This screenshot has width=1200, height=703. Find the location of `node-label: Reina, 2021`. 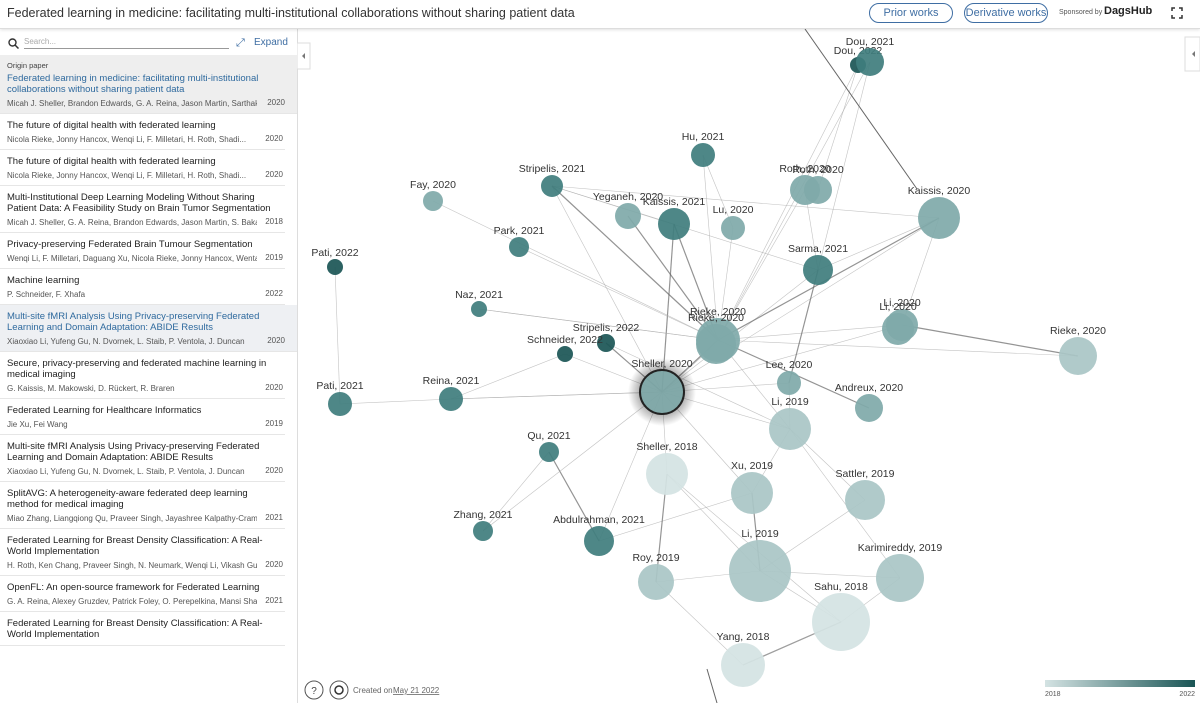

node-label: Reina, 2021 is located at coordinates (451, 381).